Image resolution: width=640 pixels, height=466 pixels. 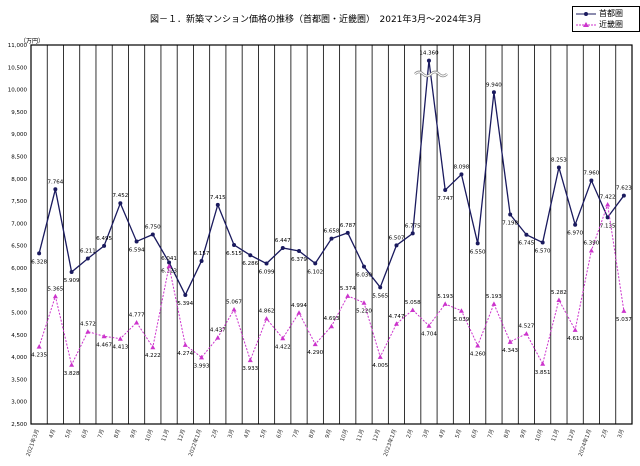 What do you see at coordinates (445, 297) in the screenshot?
I see `data-label: 5.193` at bounding box center [445, 297].